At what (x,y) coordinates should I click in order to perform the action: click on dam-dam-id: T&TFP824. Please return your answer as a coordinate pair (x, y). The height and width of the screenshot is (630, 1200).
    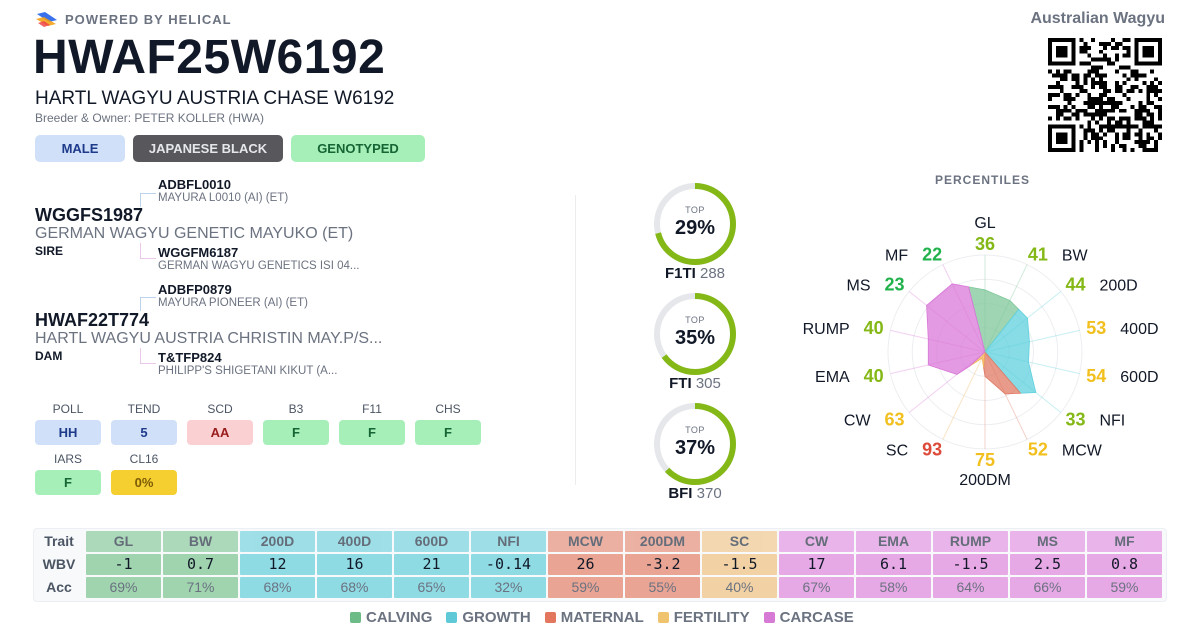
    Looking at the image, I should click on (190, 357).